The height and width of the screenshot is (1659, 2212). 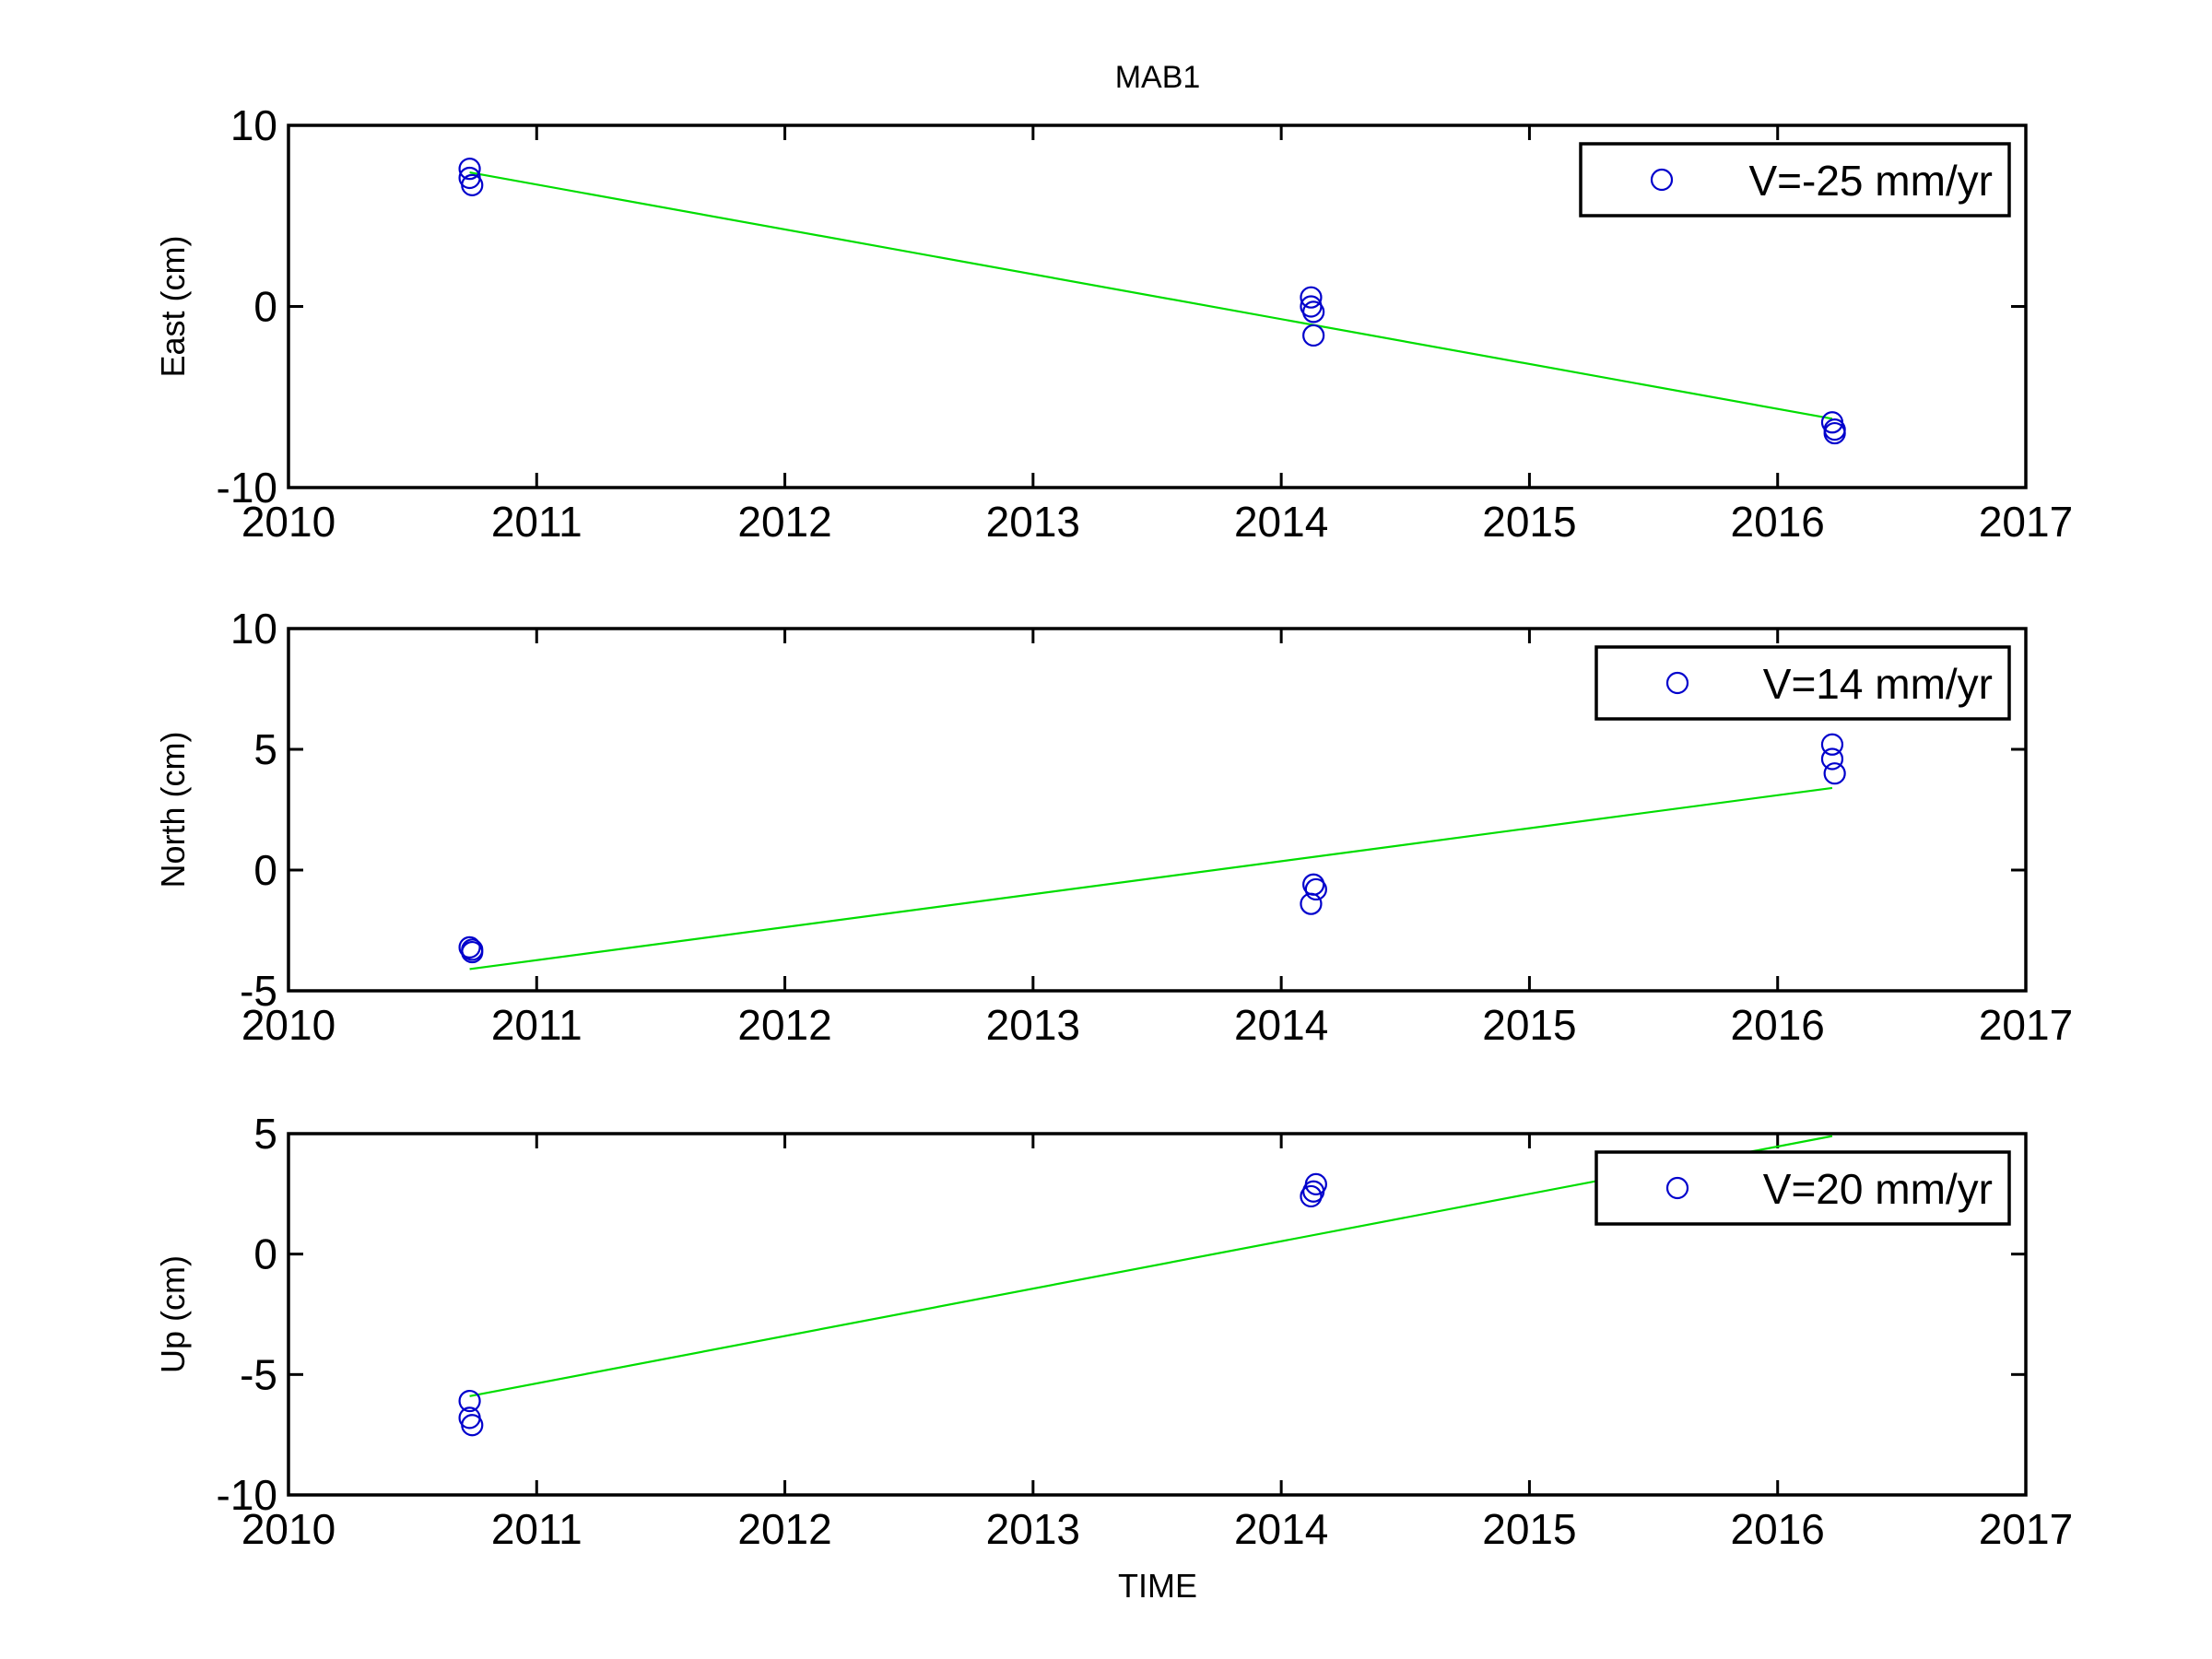 What do you see at coordinates (173, 810) in the screenshot?
I see `y-axis-label: North (cm)` at bounding box center [173, 810].